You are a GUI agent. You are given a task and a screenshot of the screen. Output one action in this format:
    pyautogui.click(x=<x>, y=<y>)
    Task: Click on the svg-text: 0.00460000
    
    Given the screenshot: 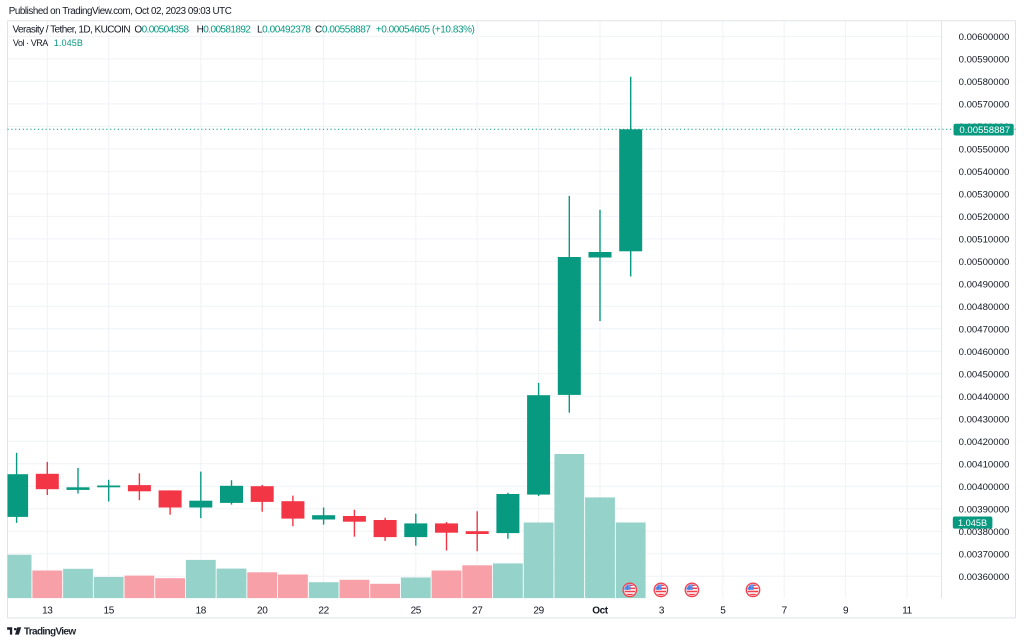 What is the action you would take?
    pyautogui.click(x=984, y=352)
    